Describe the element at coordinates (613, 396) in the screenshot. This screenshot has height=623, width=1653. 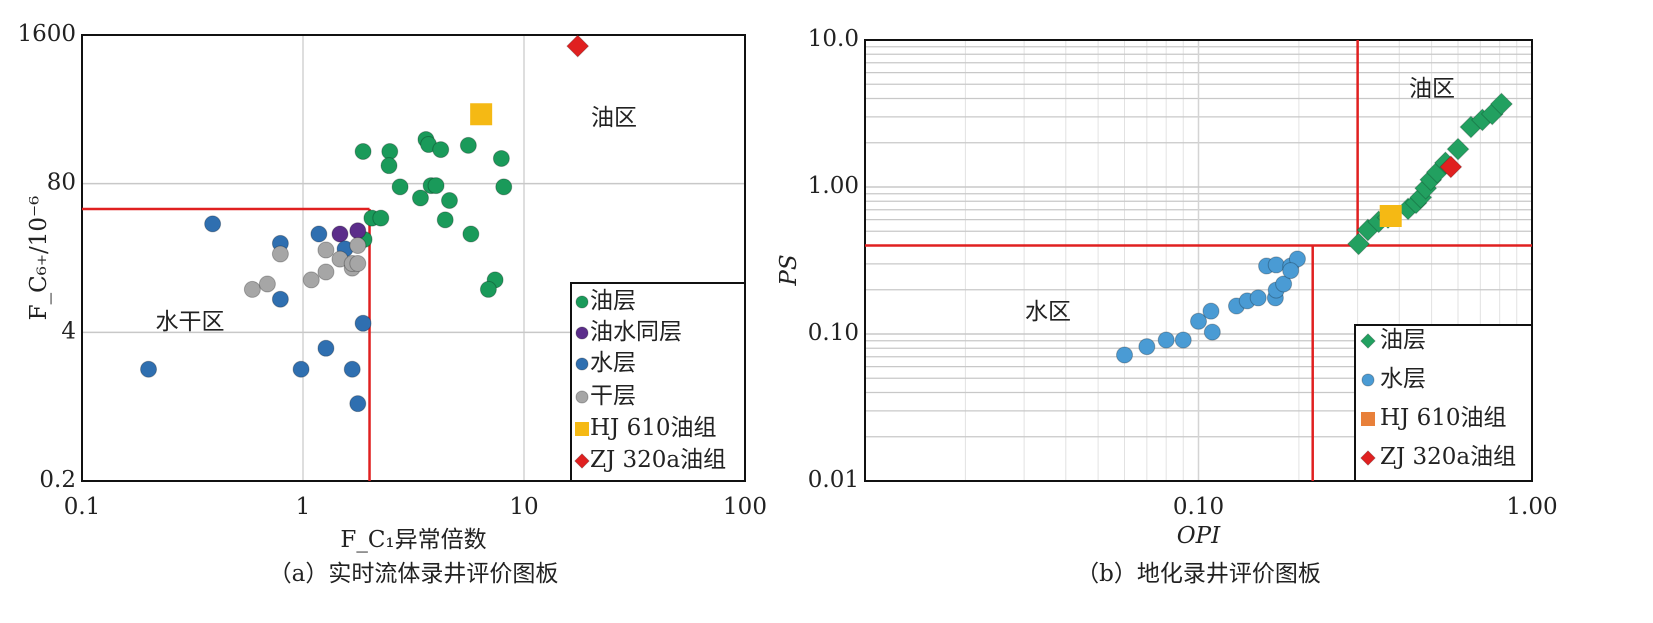
I see `legend-label: 干层` at that location.